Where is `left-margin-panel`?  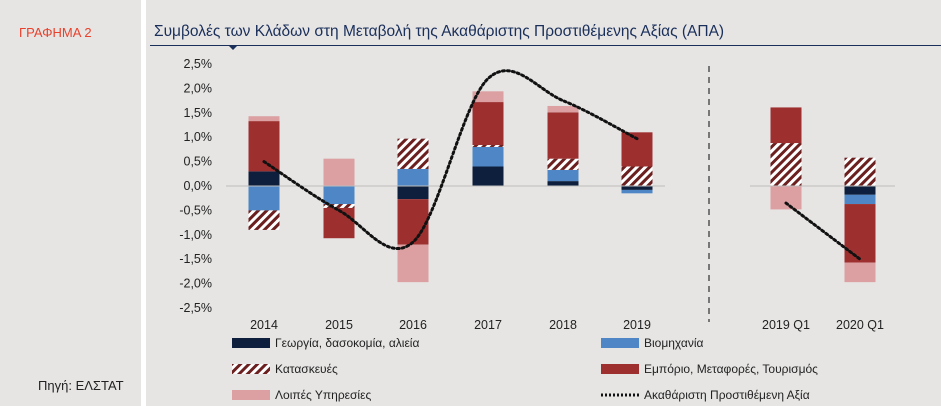 left-margin-panel is located at coordinates (70, 203).